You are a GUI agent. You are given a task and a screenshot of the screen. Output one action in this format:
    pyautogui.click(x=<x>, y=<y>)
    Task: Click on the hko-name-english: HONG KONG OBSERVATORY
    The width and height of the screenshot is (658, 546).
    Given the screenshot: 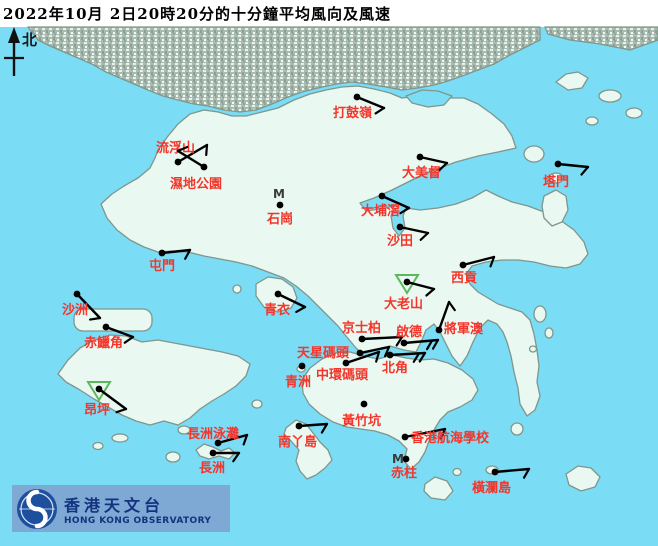 What is the action you would take?
    pyautogui.click(x=138, y=520)
    